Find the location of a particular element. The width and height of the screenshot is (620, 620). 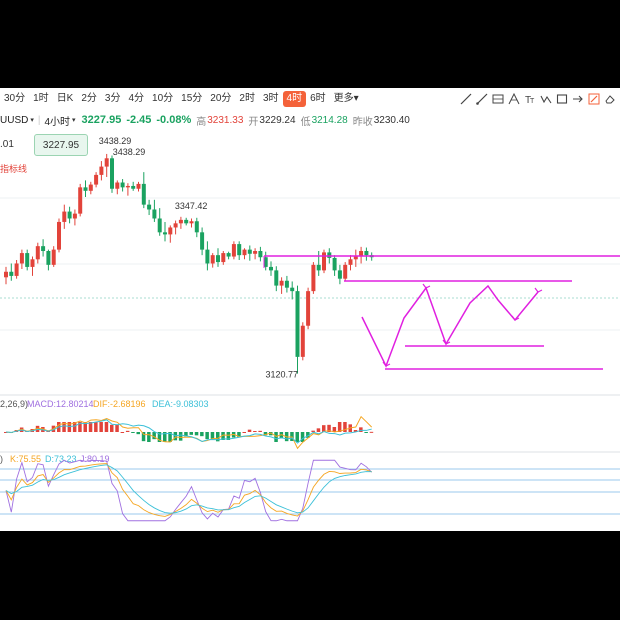

prev-close-value: 3230.40 is located at coordinates (391, 120).